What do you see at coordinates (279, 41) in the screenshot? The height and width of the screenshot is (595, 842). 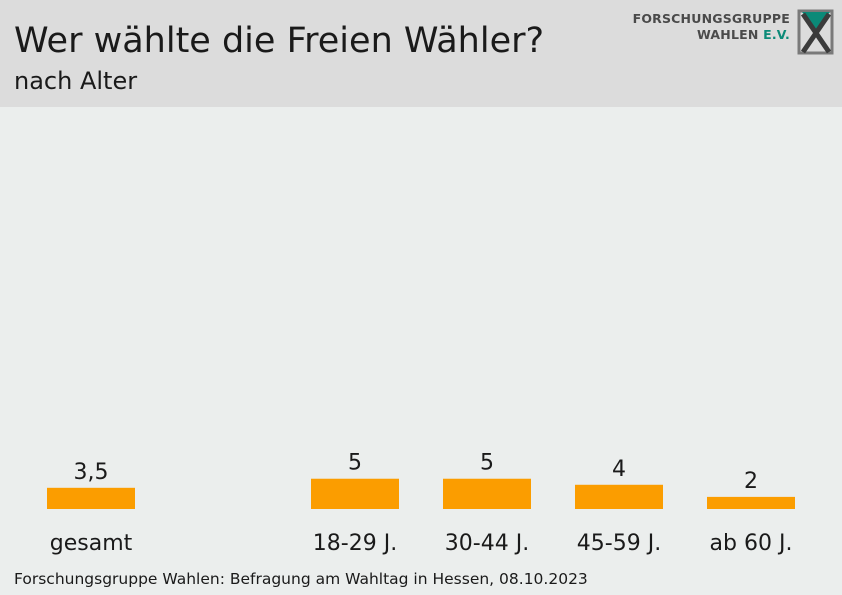 I see `page-title: Wer wählte die Freien Wähler?` at bounding box center [279, 41].